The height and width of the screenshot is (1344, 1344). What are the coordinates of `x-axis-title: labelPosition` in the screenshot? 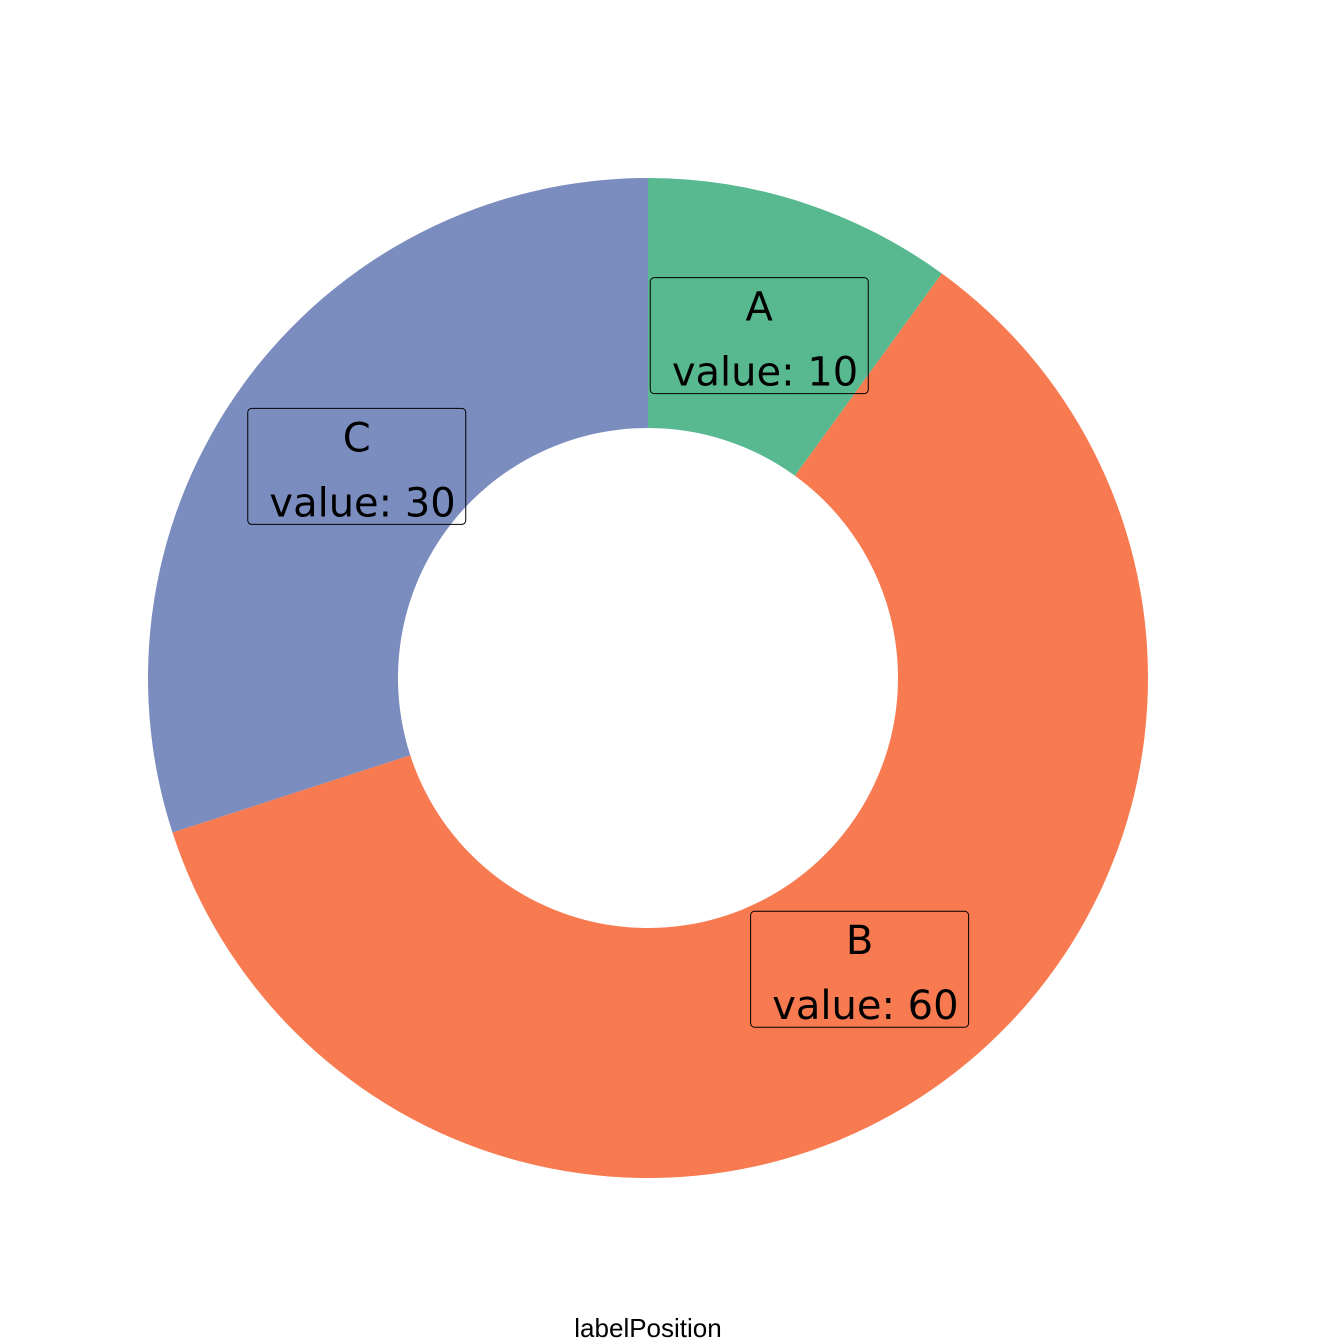 It's located at (647, 1328).